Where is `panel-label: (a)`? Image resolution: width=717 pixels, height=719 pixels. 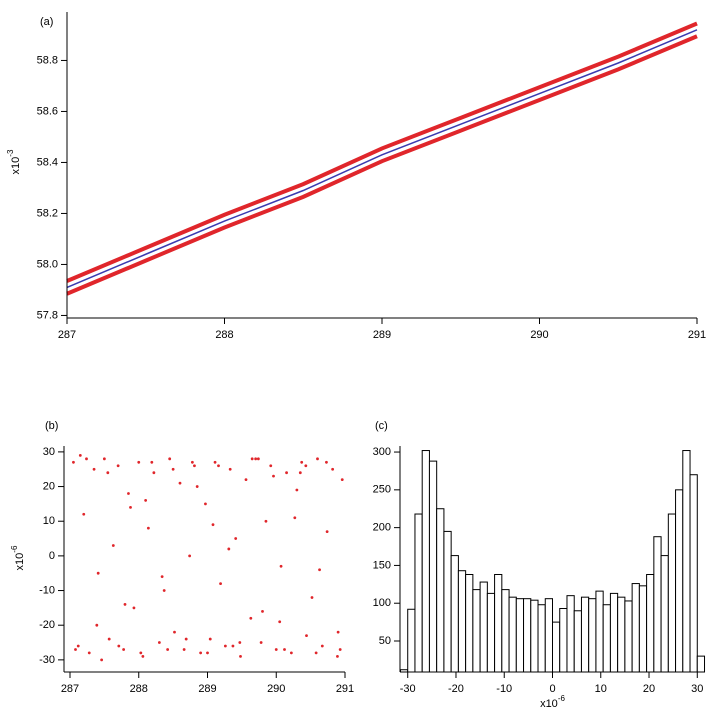
panel-label: (a) is located at coordinates (46, 22).